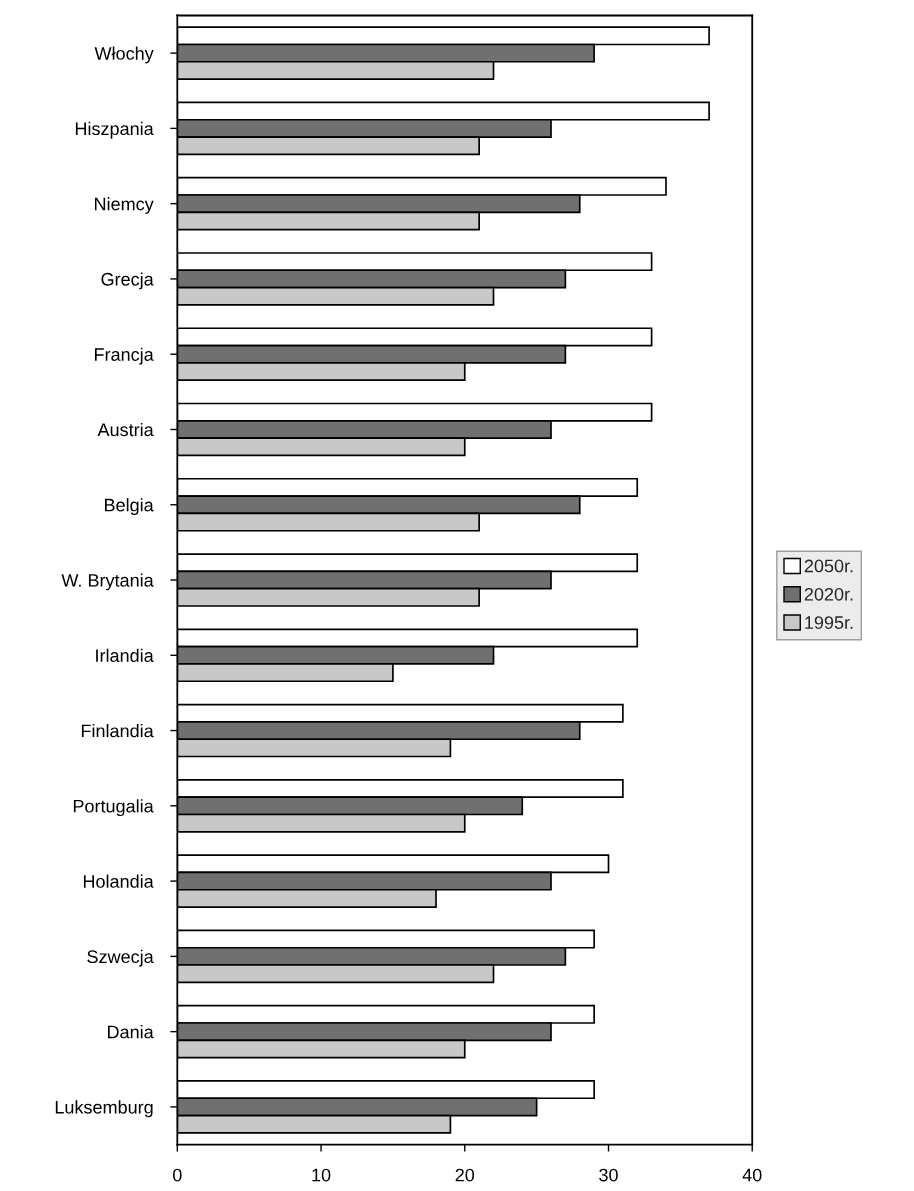 This screenshot has height=1191, width=914. Describe the element at coordinates (752, 1175) in the screenshot. I see `x-tick-label: 40` at that location.